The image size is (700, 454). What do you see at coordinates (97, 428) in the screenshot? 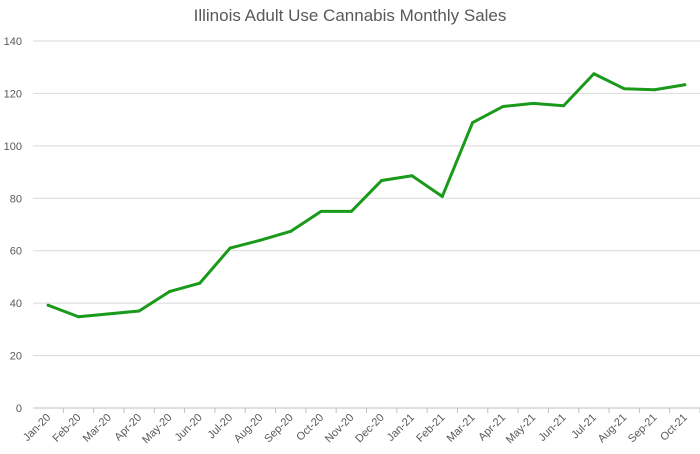
I see `x-tick-label: Mar-20` at bounding box center [97, 428].